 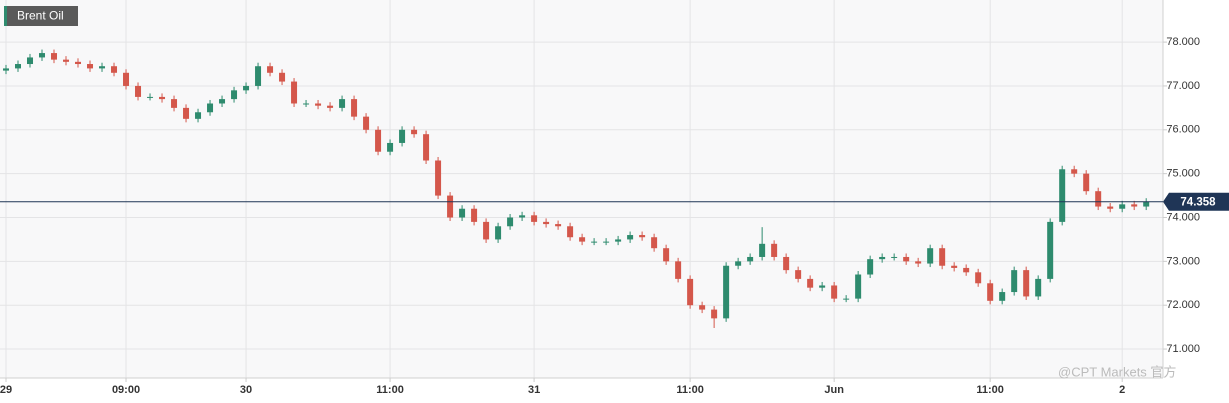 I want to click on x-tick-label: 29, so click(x=6, y=390).